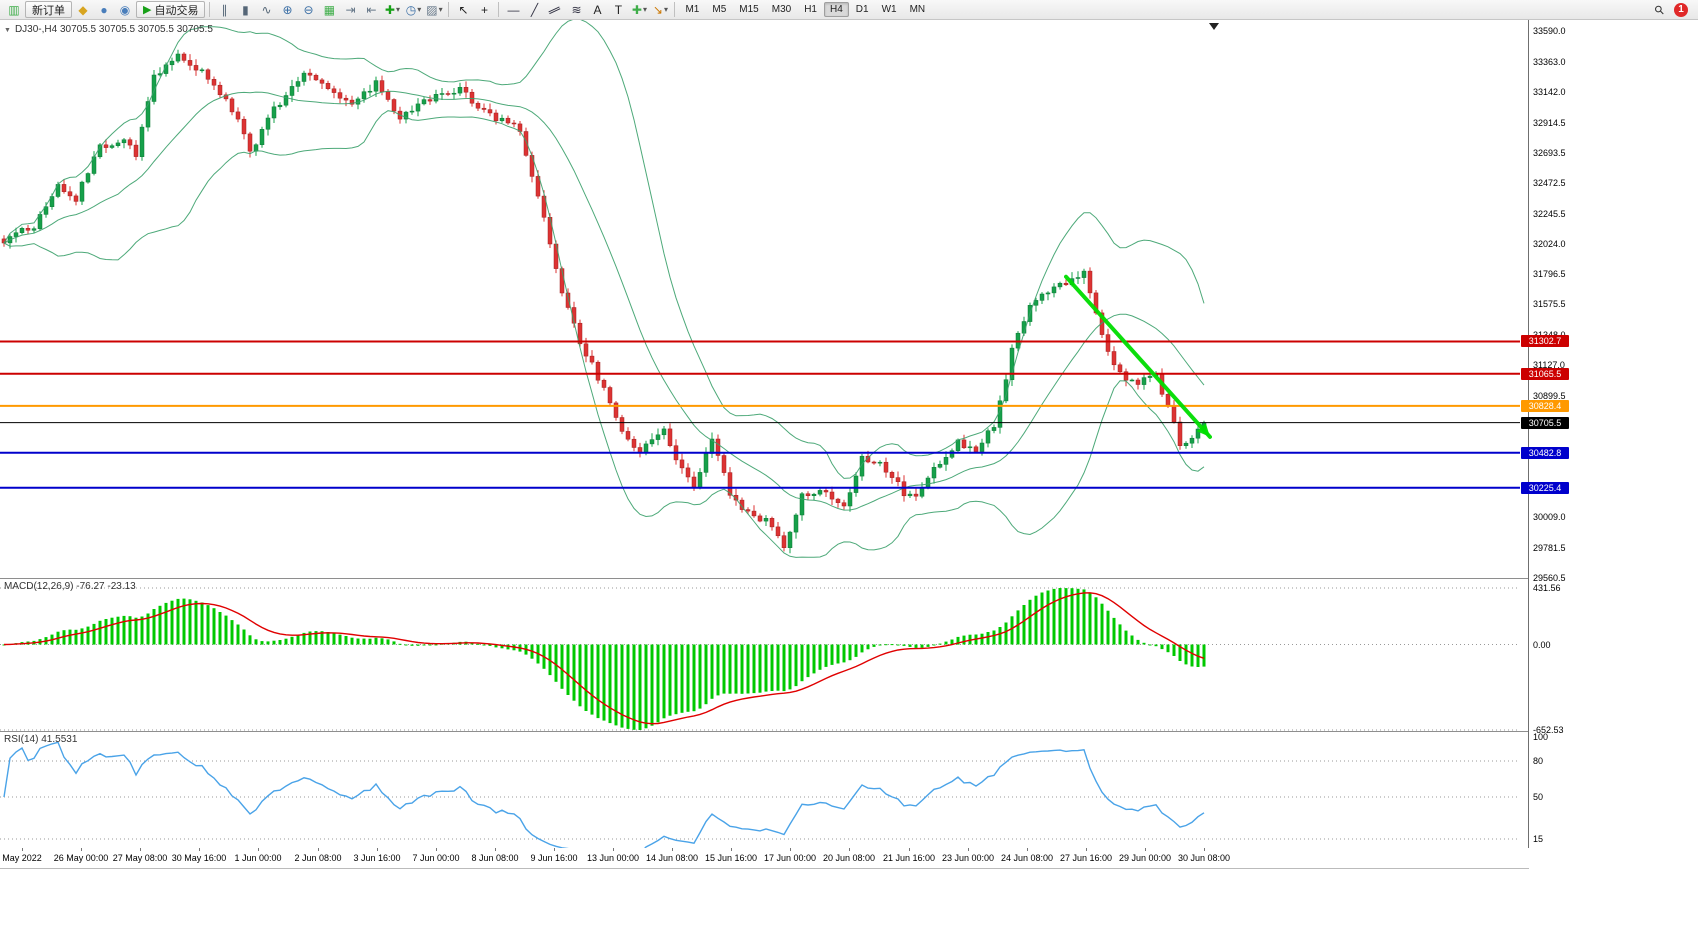 The height and width of the screenshot is (945, 1698). What do you see at coordinates (513, 9) in the screenshot?
I see `horizontal-line-icon: ―` at bounding box center [513, 9].